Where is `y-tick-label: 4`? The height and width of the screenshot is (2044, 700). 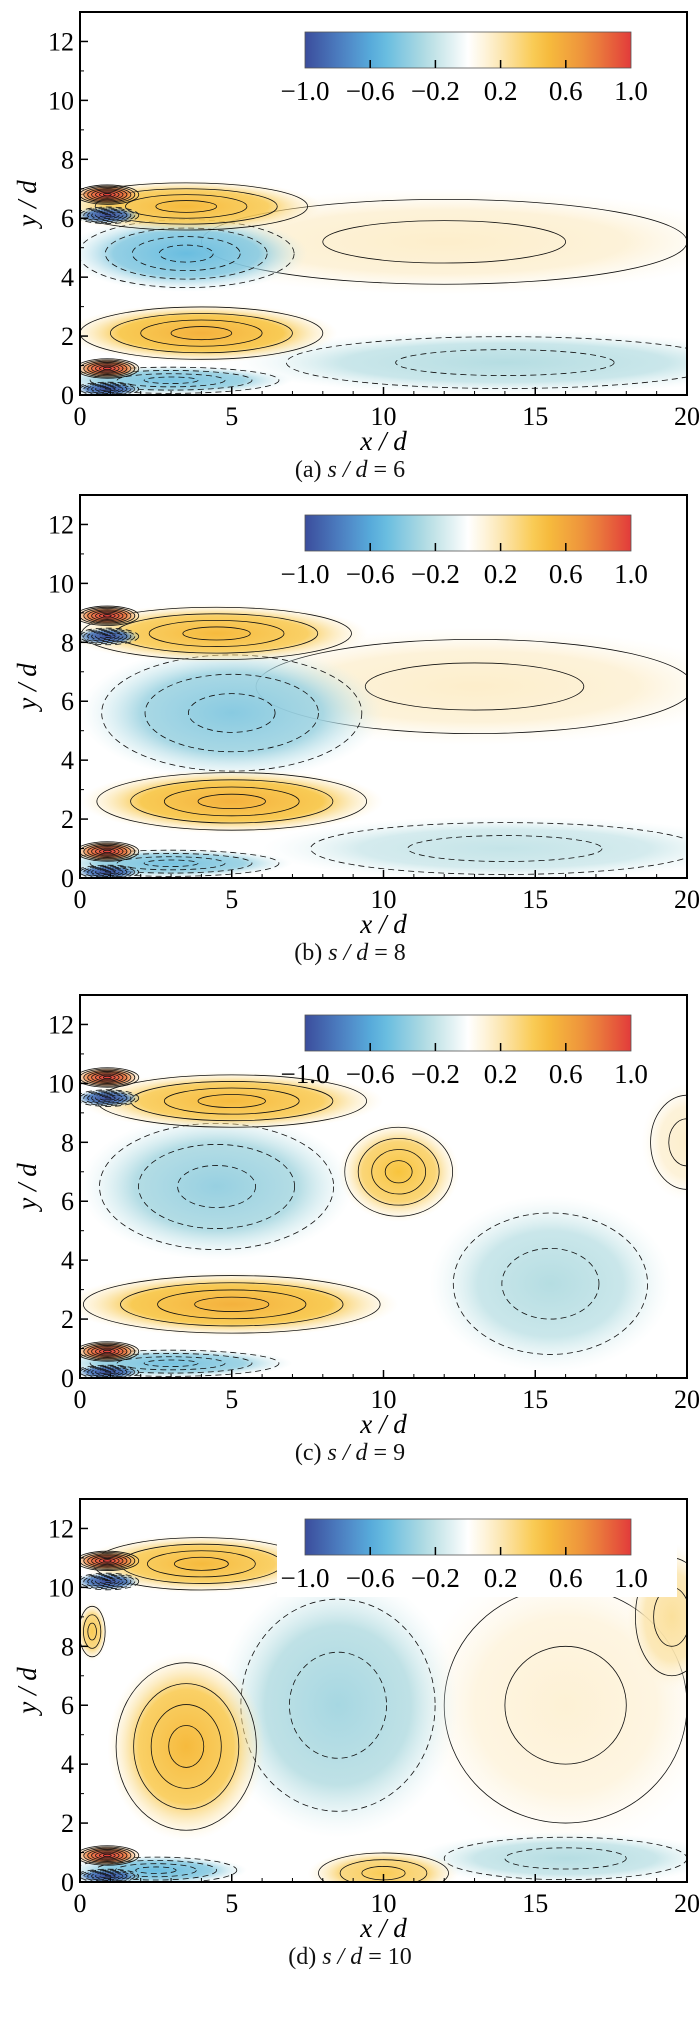
y-tick-label: 4 is located at coordinates (67, 760).